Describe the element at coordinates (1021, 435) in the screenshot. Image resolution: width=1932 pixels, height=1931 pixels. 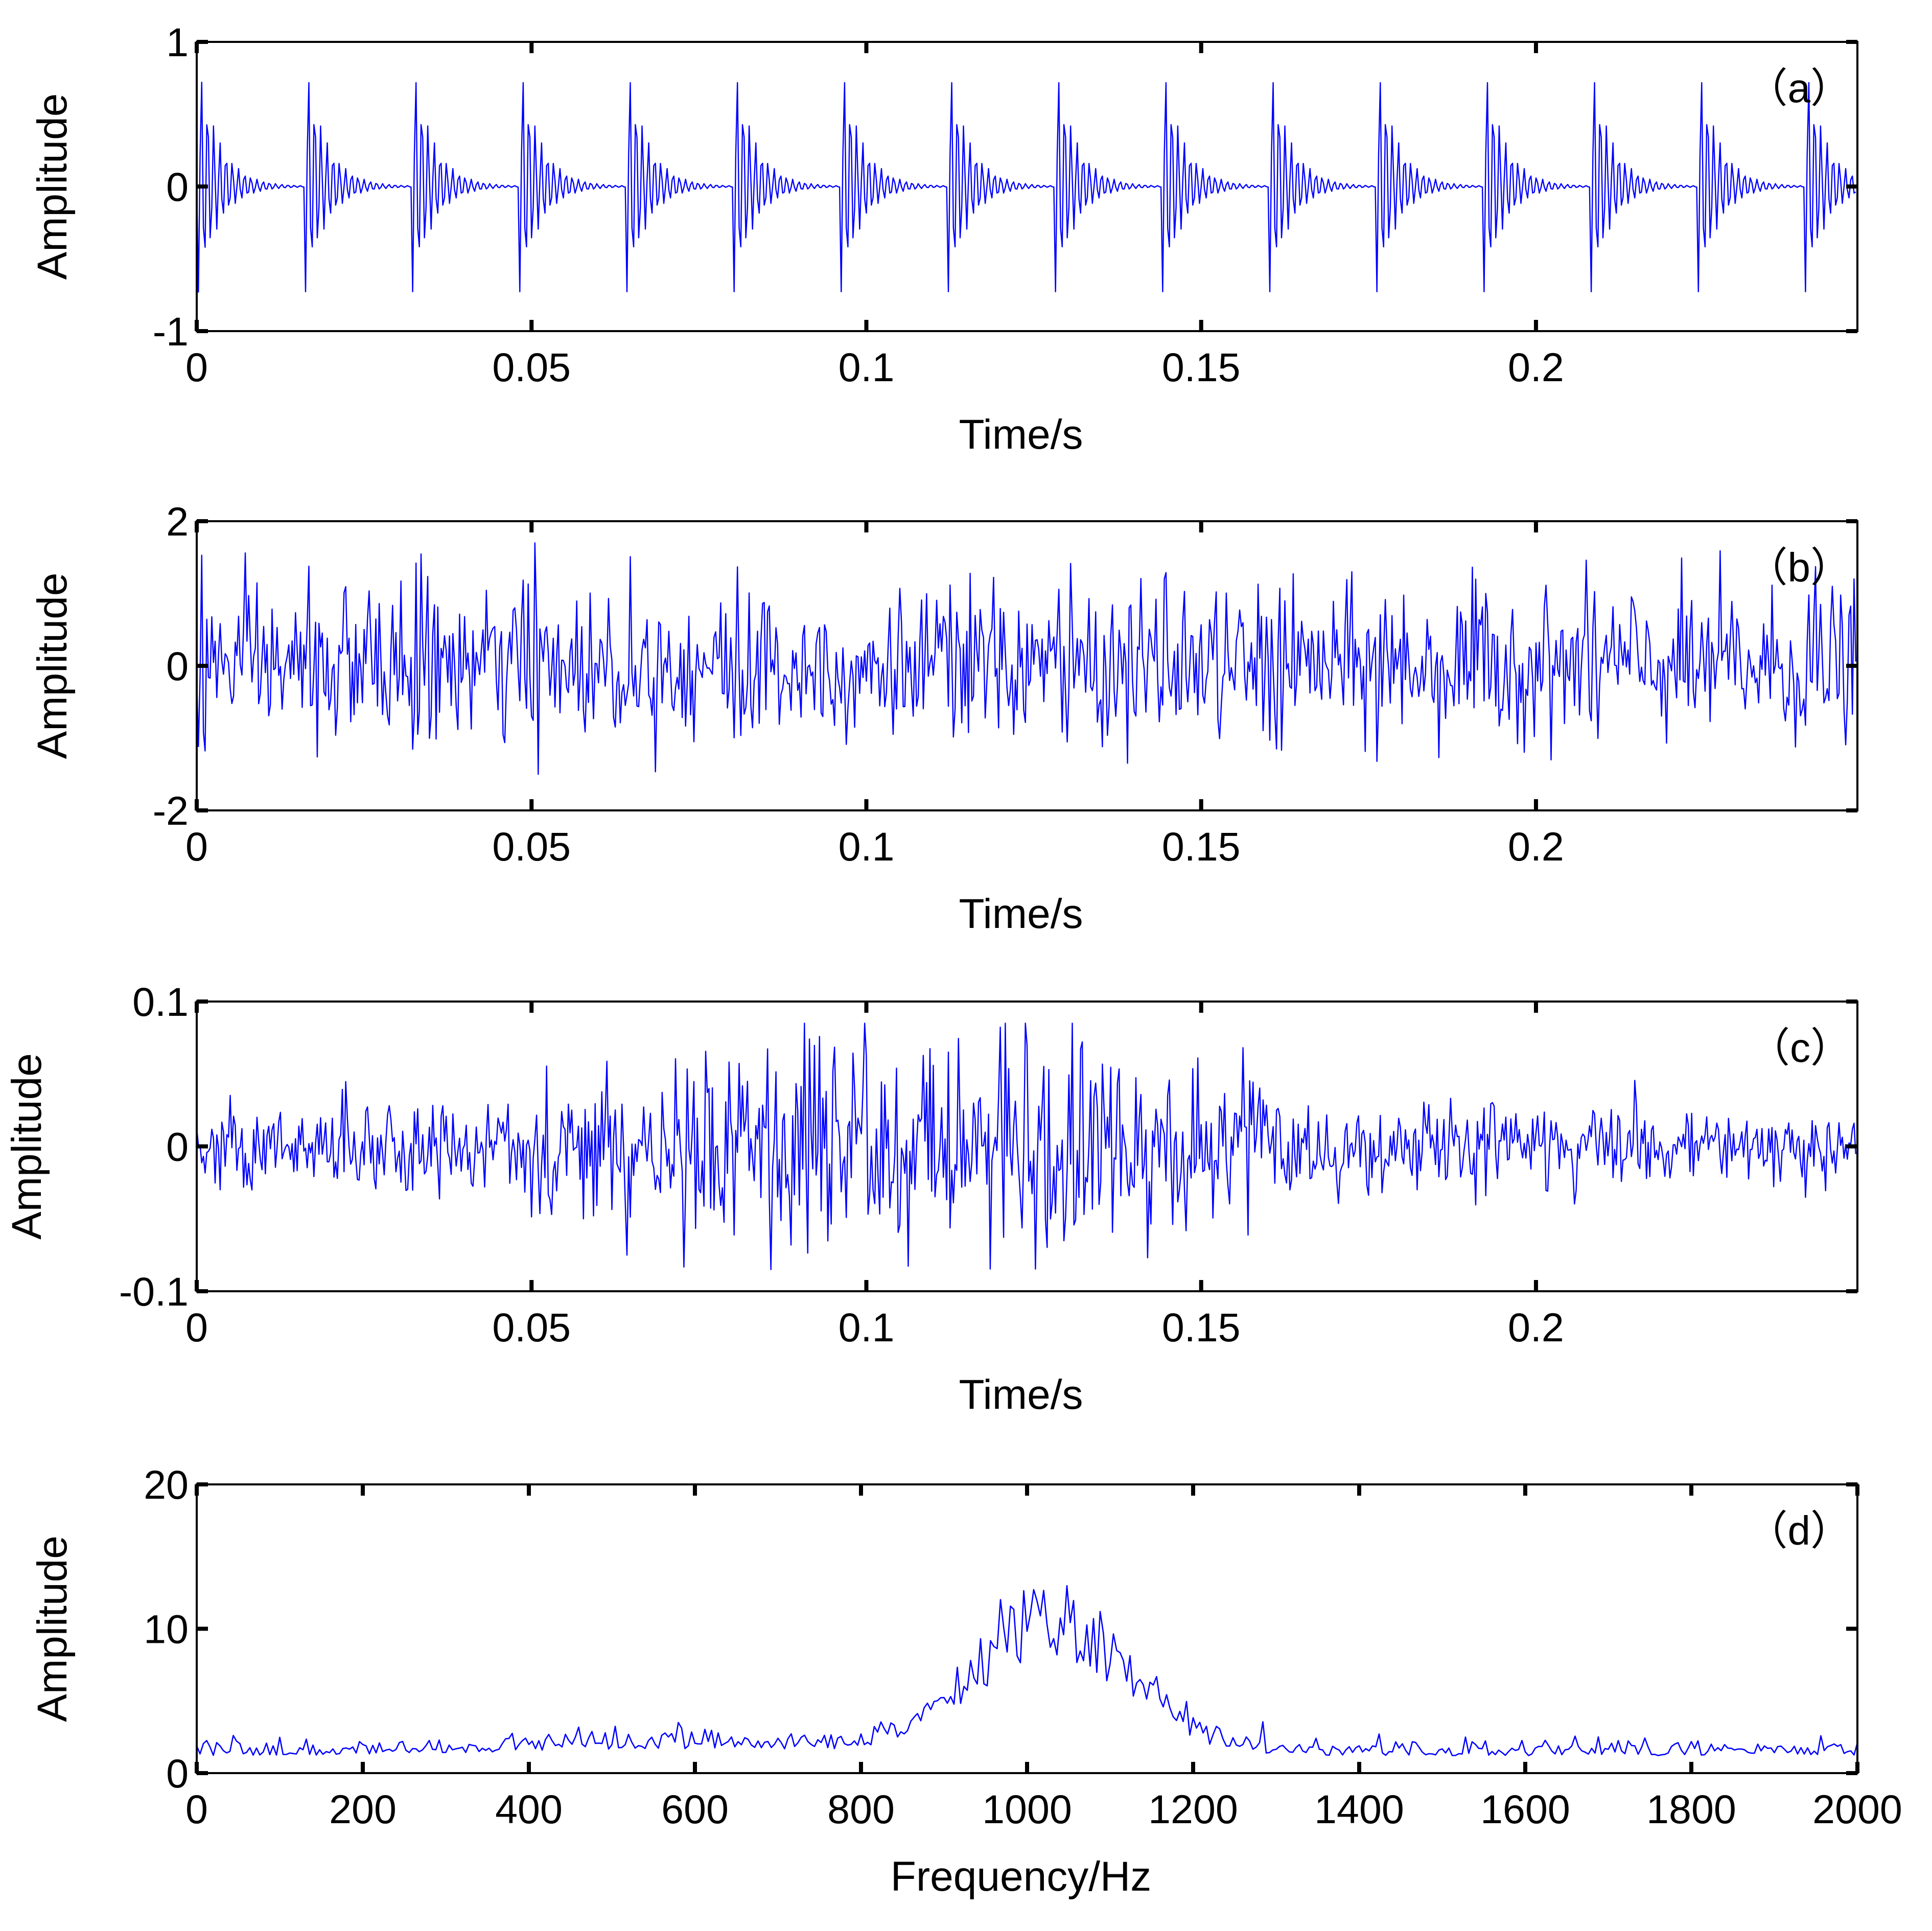
I see `x-axis-label-a: Time/s` at that location.